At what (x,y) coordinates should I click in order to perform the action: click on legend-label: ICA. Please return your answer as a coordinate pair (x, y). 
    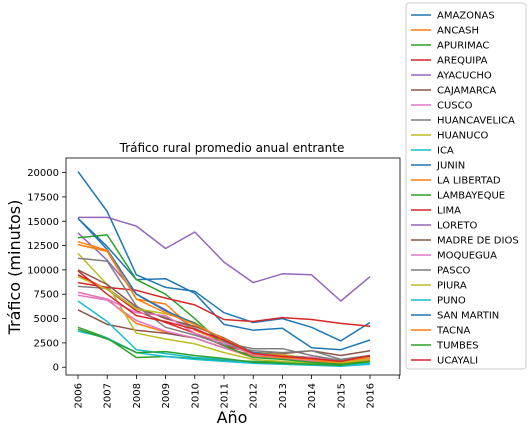
    Looking at the image, I should click on (445, 151).